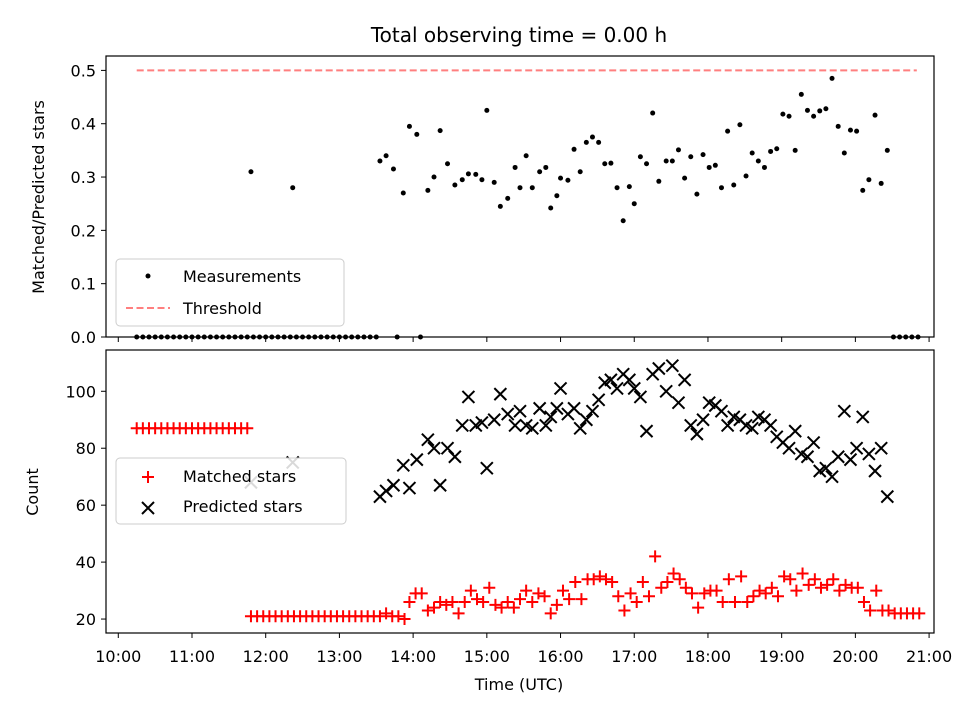 This screenshot has height=720, width=960. What do you see at coordinates (239, 476) in the screenshot?
I see `matched-legend-label: Matched stars` at bounding box center [239, 476].